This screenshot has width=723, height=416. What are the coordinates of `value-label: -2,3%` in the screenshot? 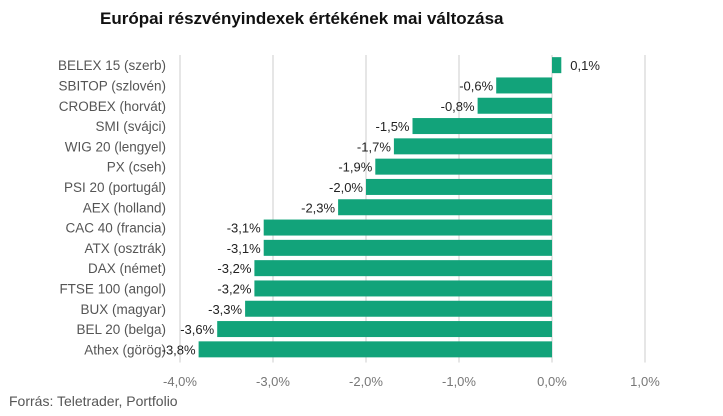 It's located at (318, 207).